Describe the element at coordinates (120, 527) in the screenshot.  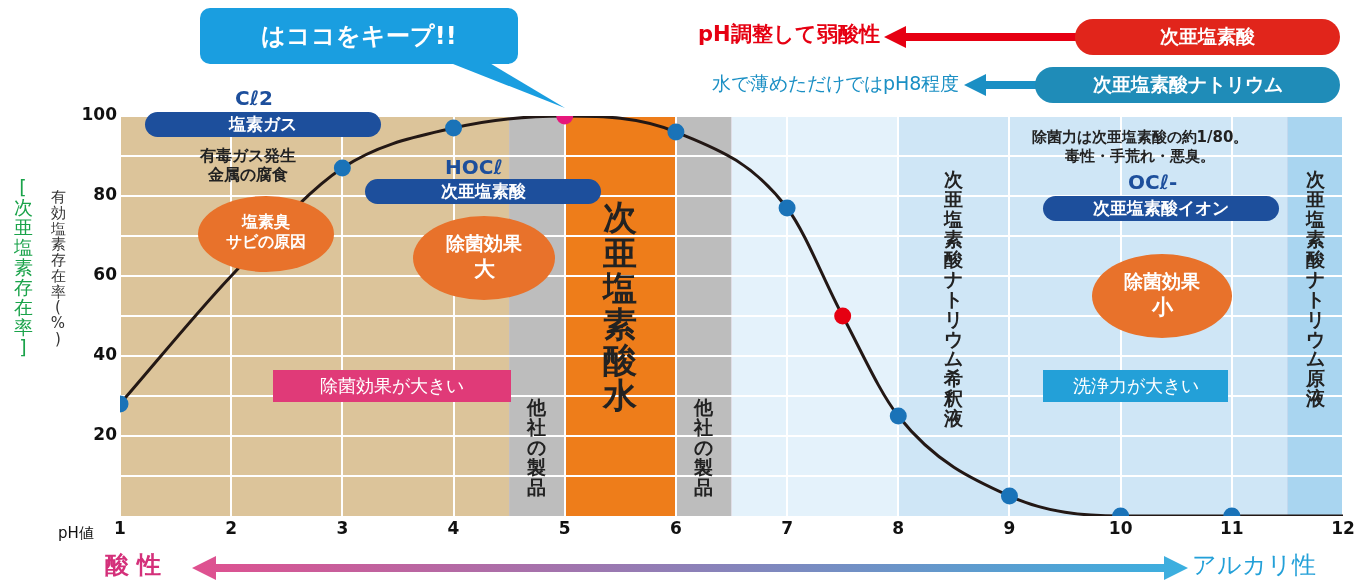
I see `x-tick-label: 1` at that location.